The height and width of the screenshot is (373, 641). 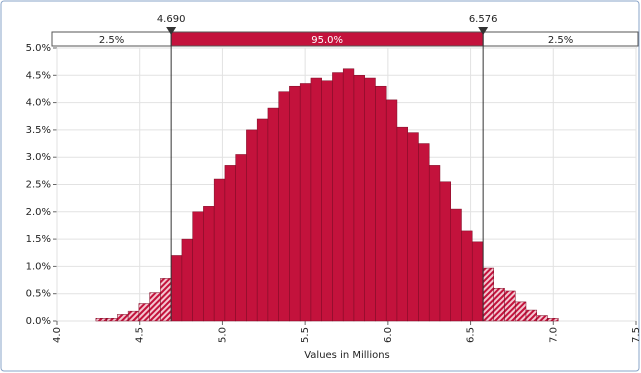 What do you see at coordinates (305, 335) in the screenshot?
I see `x-tick-label: 5.5` at bounding box center [305, 335].